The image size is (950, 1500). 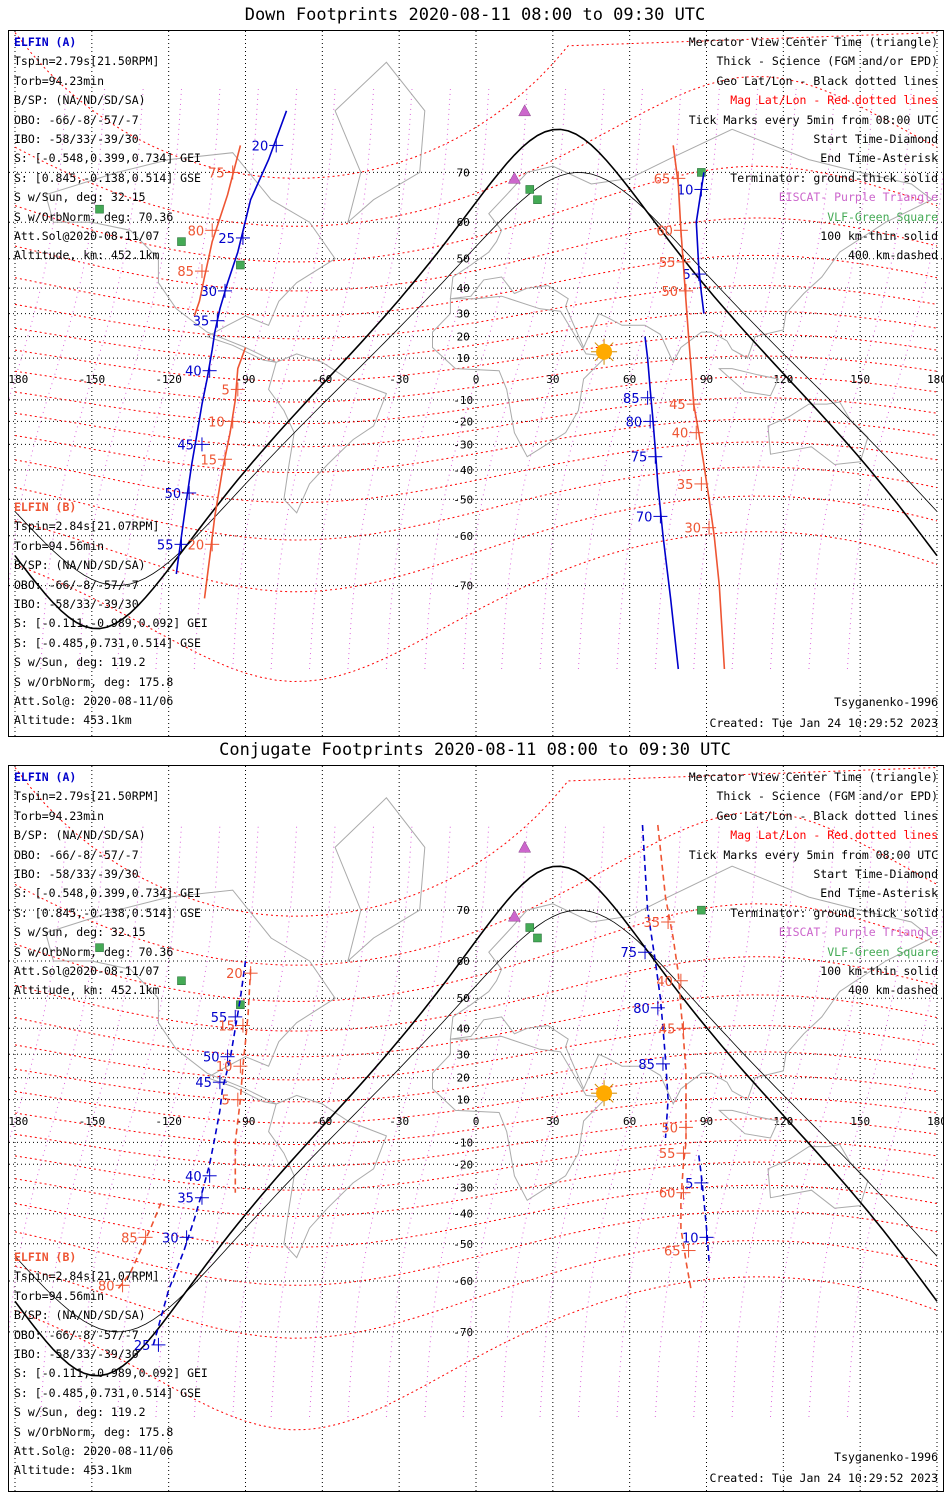 I want to click on lon-tick-label: 150, so click(x=860, y=1121).